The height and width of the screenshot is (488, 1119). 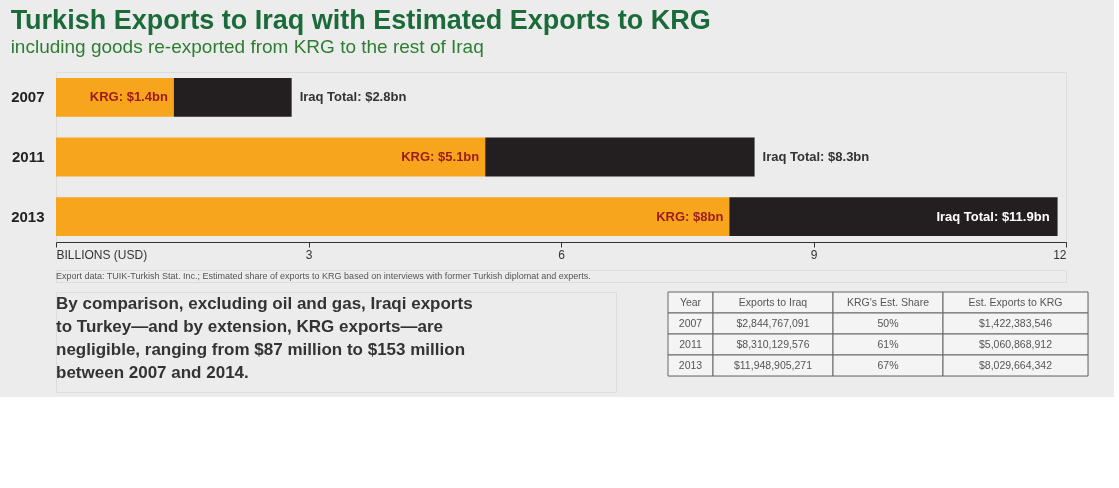 What do you see at coordinates (1016, 322) in the screenshot?
I see `text: $1,422,383,546` at bounding box center [1016, 322].